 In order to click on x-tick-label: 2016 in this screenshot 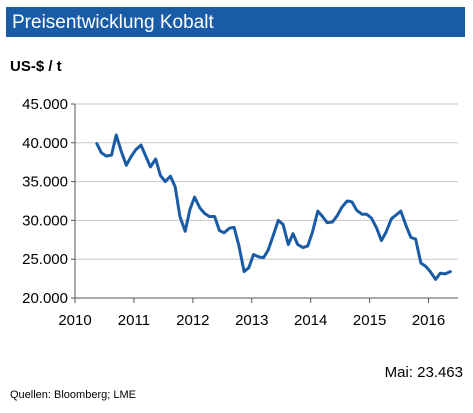, I will do `click(428, 320)`.